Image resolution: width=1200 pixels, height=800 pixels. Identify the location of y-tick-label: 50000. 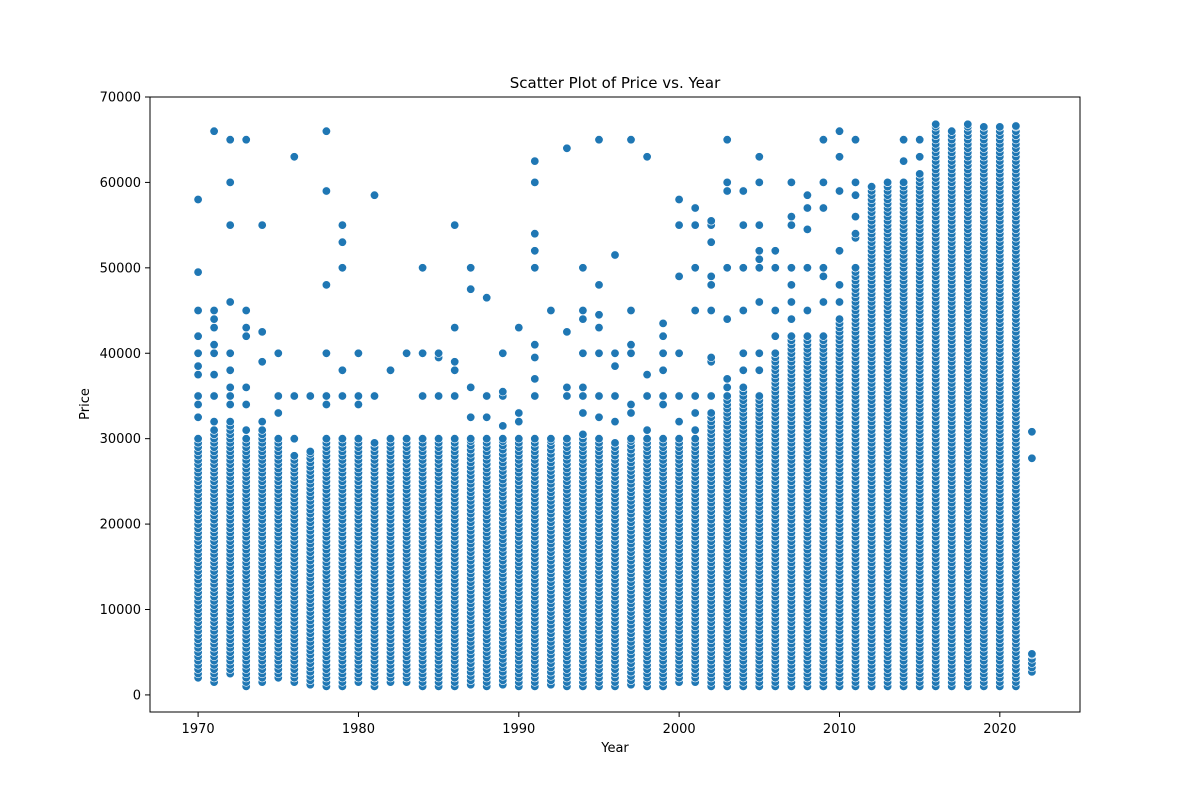
(120, 268).